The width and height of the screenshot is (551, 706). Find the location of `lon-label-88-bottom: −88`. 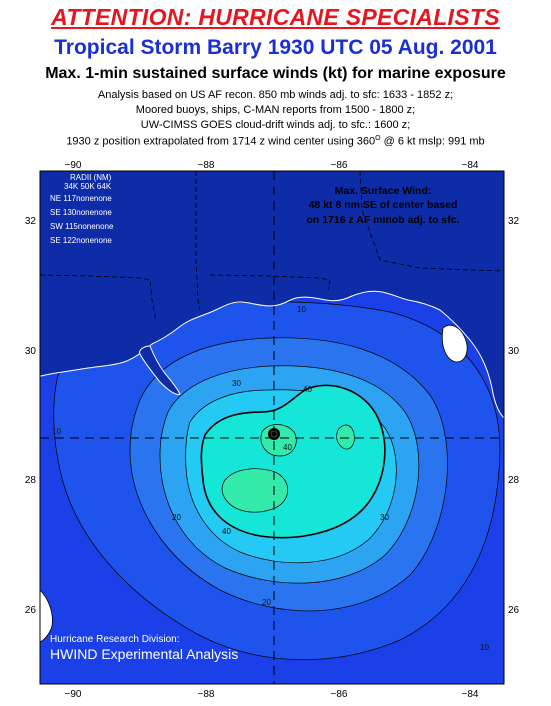

lon-label-88-bottom: −88 is located at coordinates (206, 694).